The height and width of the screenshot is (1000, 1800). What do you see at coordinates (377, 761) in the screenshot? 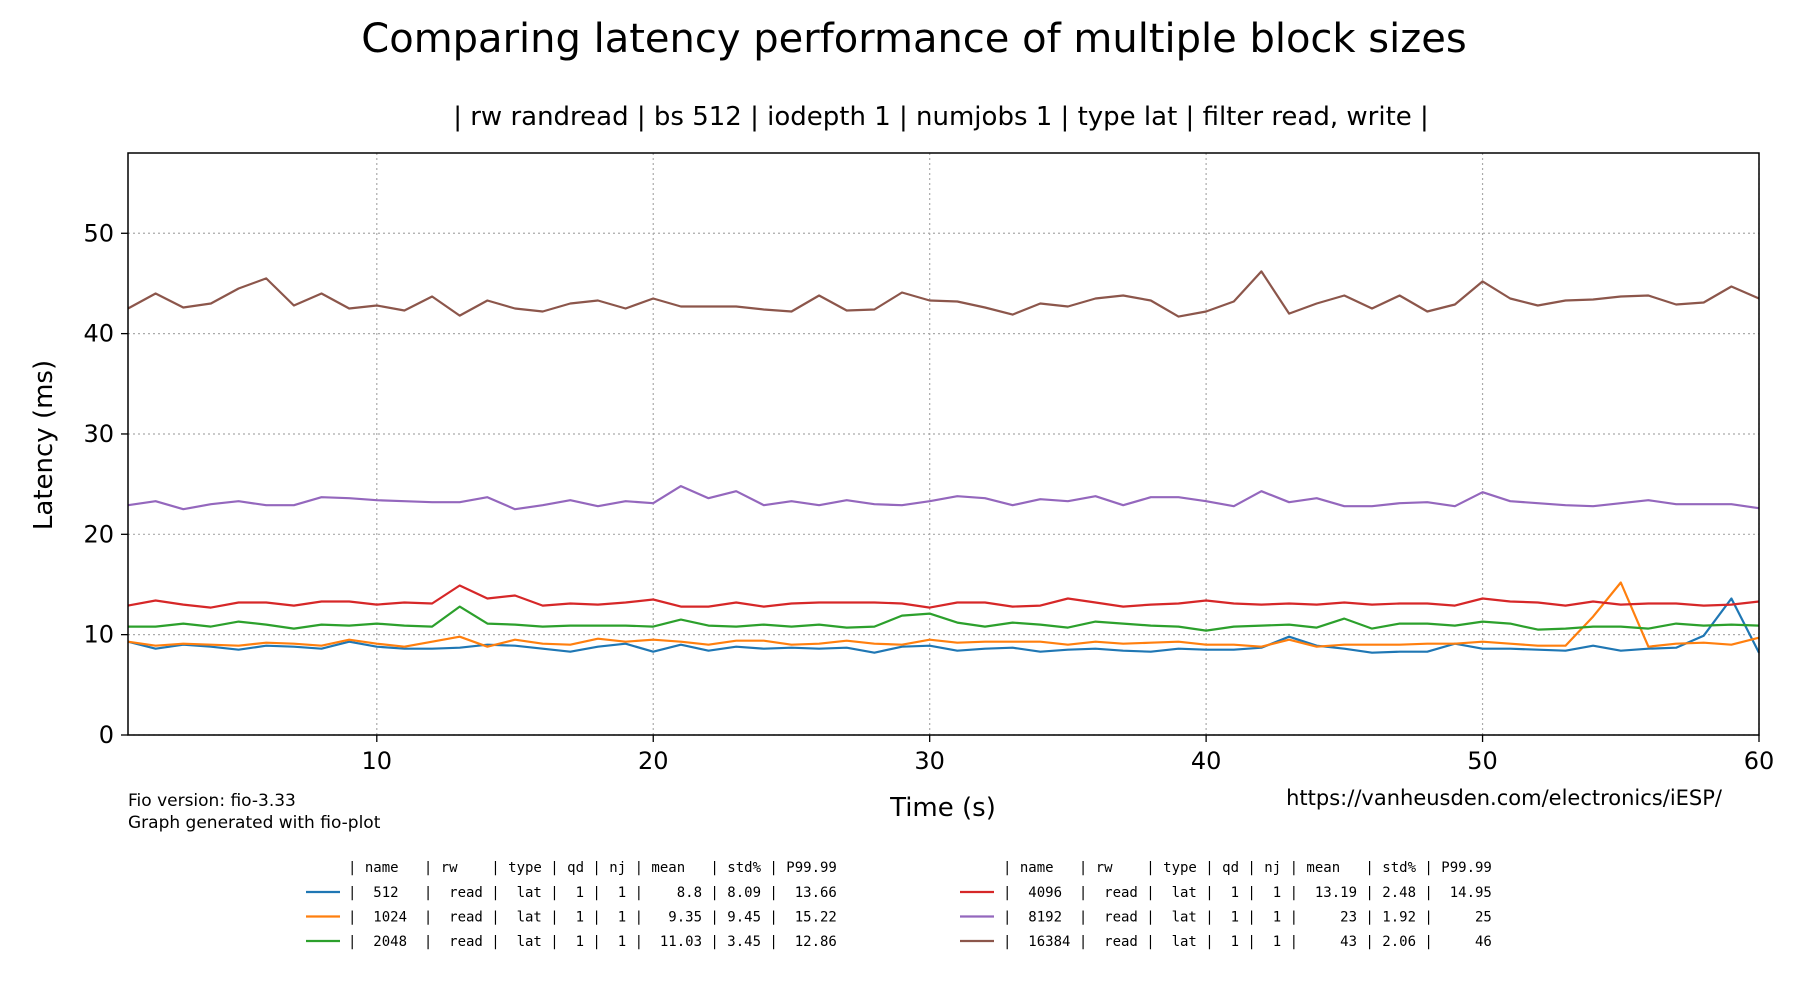
I see `x-tick-label: 10` at bounding box center [377, 761].